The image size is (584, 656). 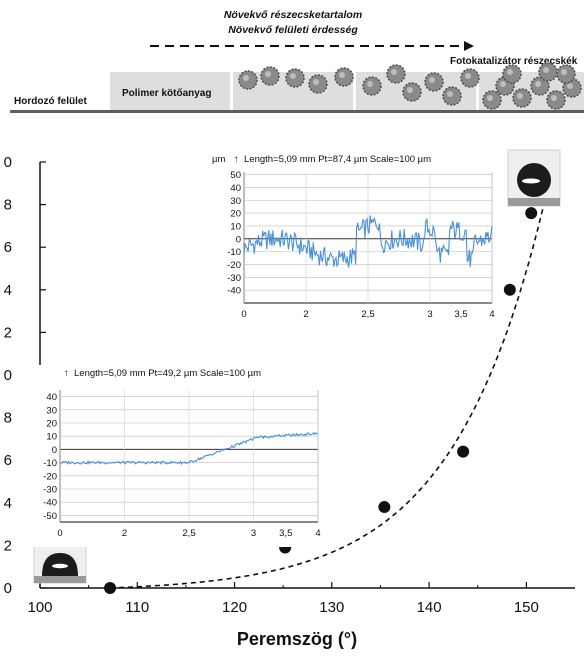 I want to click on inset-y-tick-label: 50, so click(x=235, y=175).